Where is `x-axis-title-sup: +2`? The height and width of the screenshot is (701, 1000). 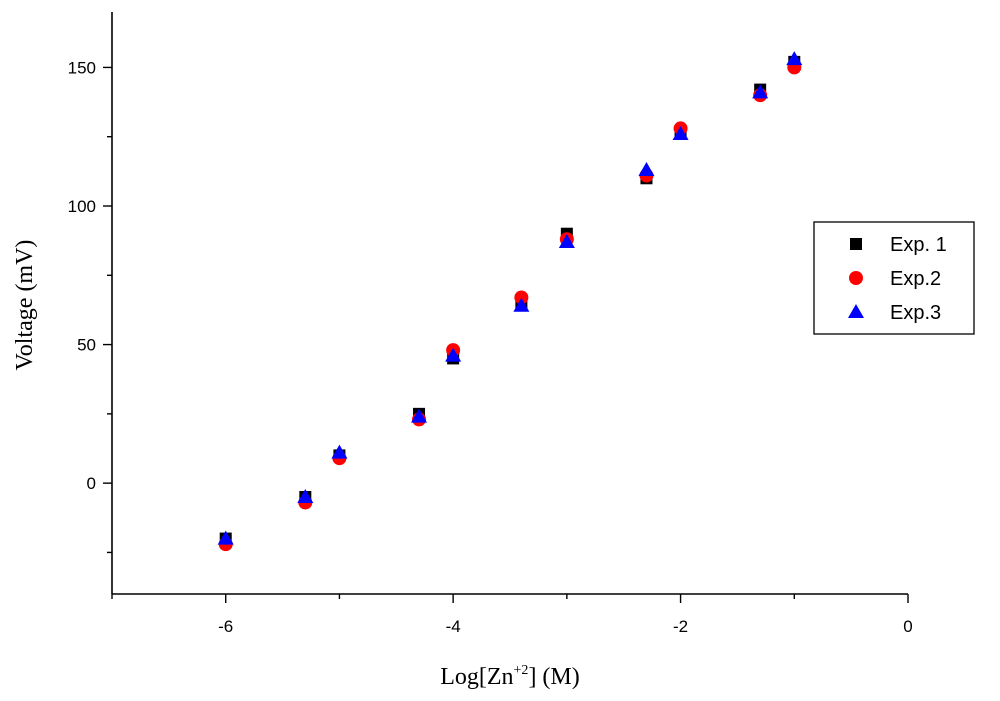
x-axis-title-sup: +2 is located at coordinates (521, 670).